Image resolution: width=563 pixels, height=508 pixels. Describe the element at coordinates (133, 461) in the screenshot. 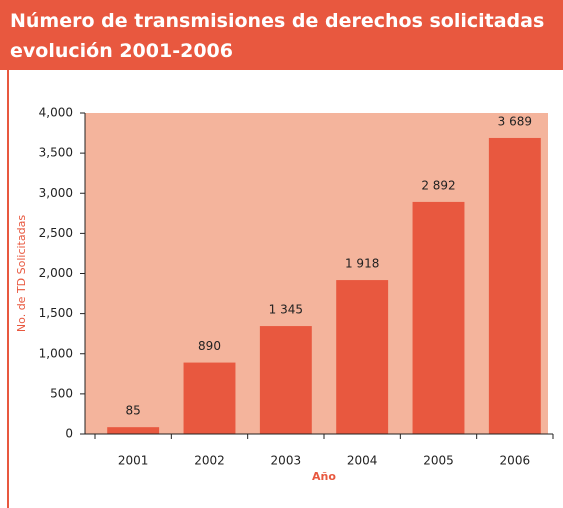

I see `x-tick-label: 2001` at that location.